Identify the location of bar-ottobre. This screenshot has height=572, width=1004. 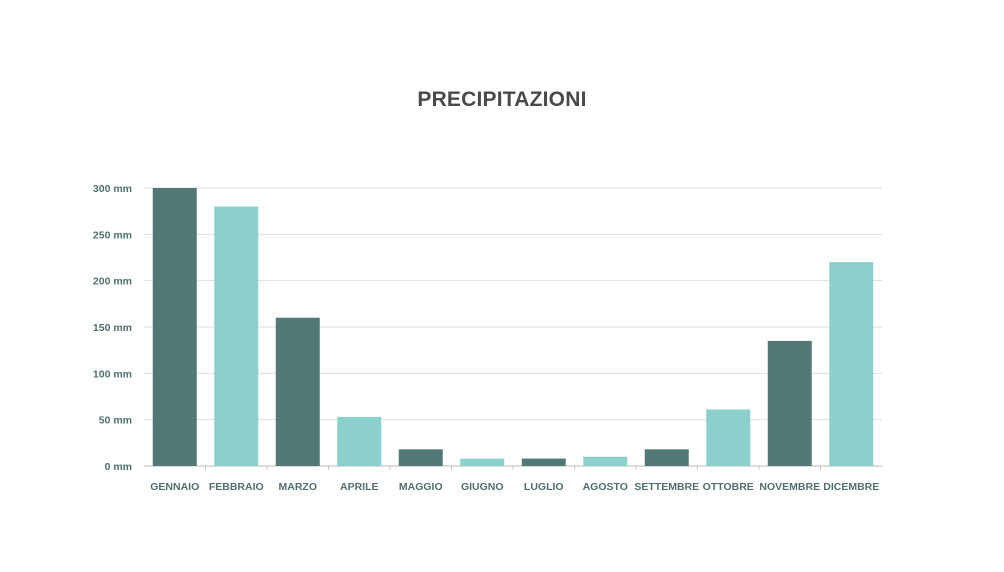
(728, 437).